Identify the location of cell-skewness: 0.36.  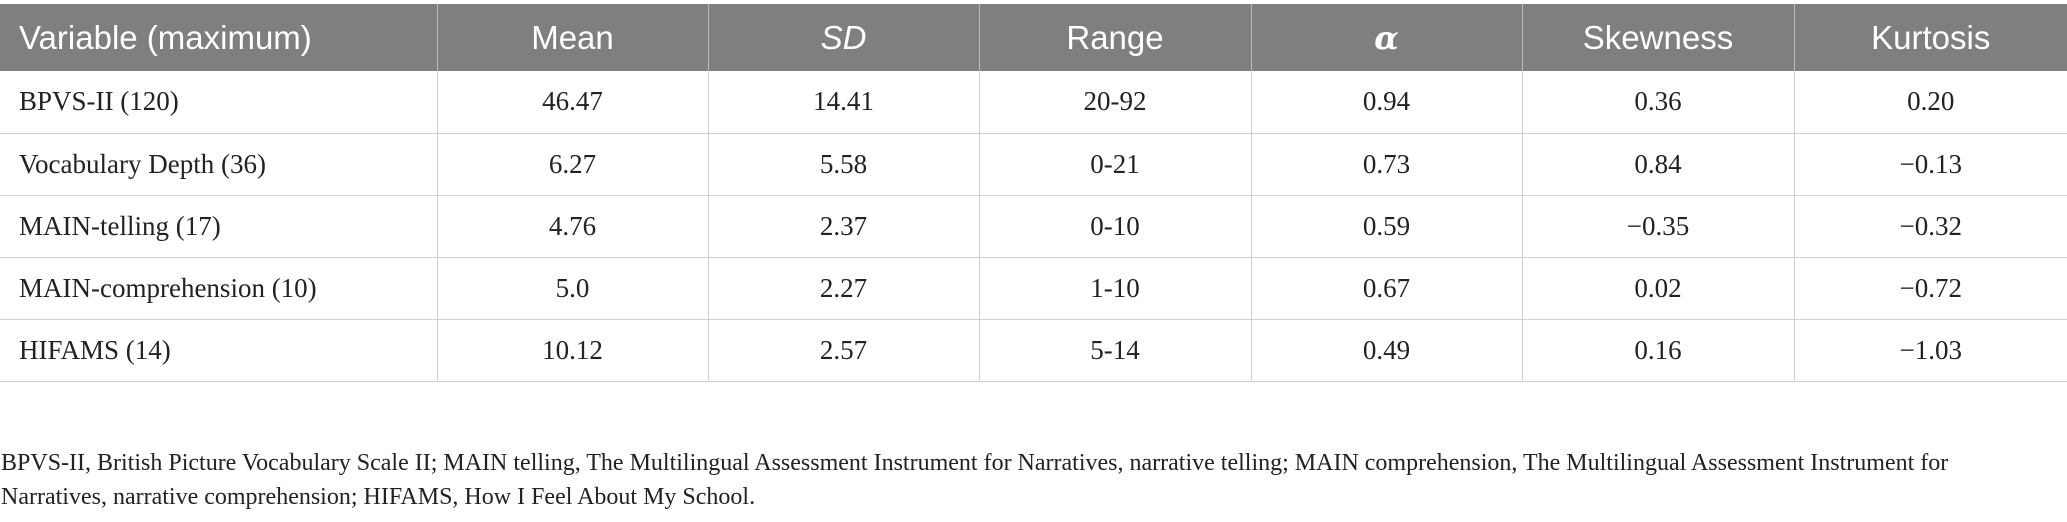
(1658, 102).